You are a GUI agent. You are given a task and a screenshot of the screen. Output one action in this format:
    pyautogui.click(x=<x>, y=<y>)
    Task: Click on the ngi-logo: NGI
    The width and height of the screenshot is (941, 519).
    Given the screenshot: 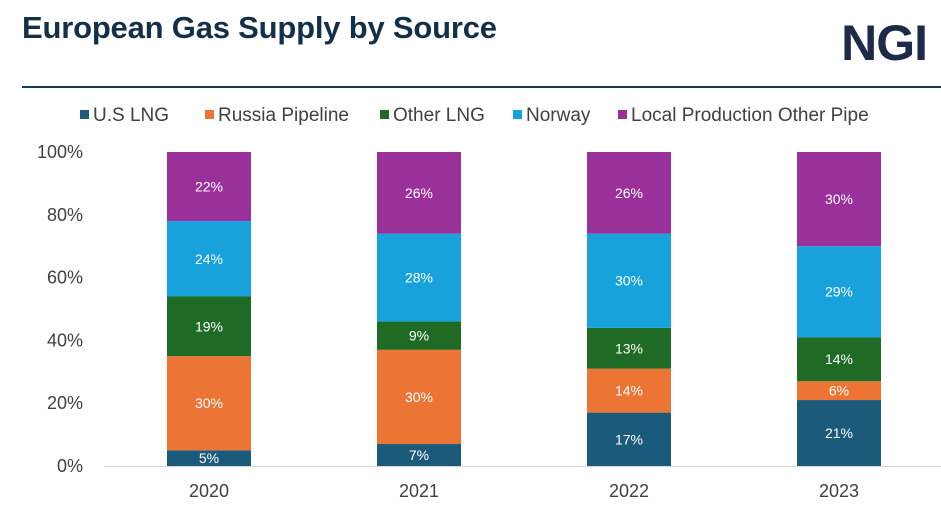 What is the action you would take?
    pyautogui.click(x=884, y=43)
    